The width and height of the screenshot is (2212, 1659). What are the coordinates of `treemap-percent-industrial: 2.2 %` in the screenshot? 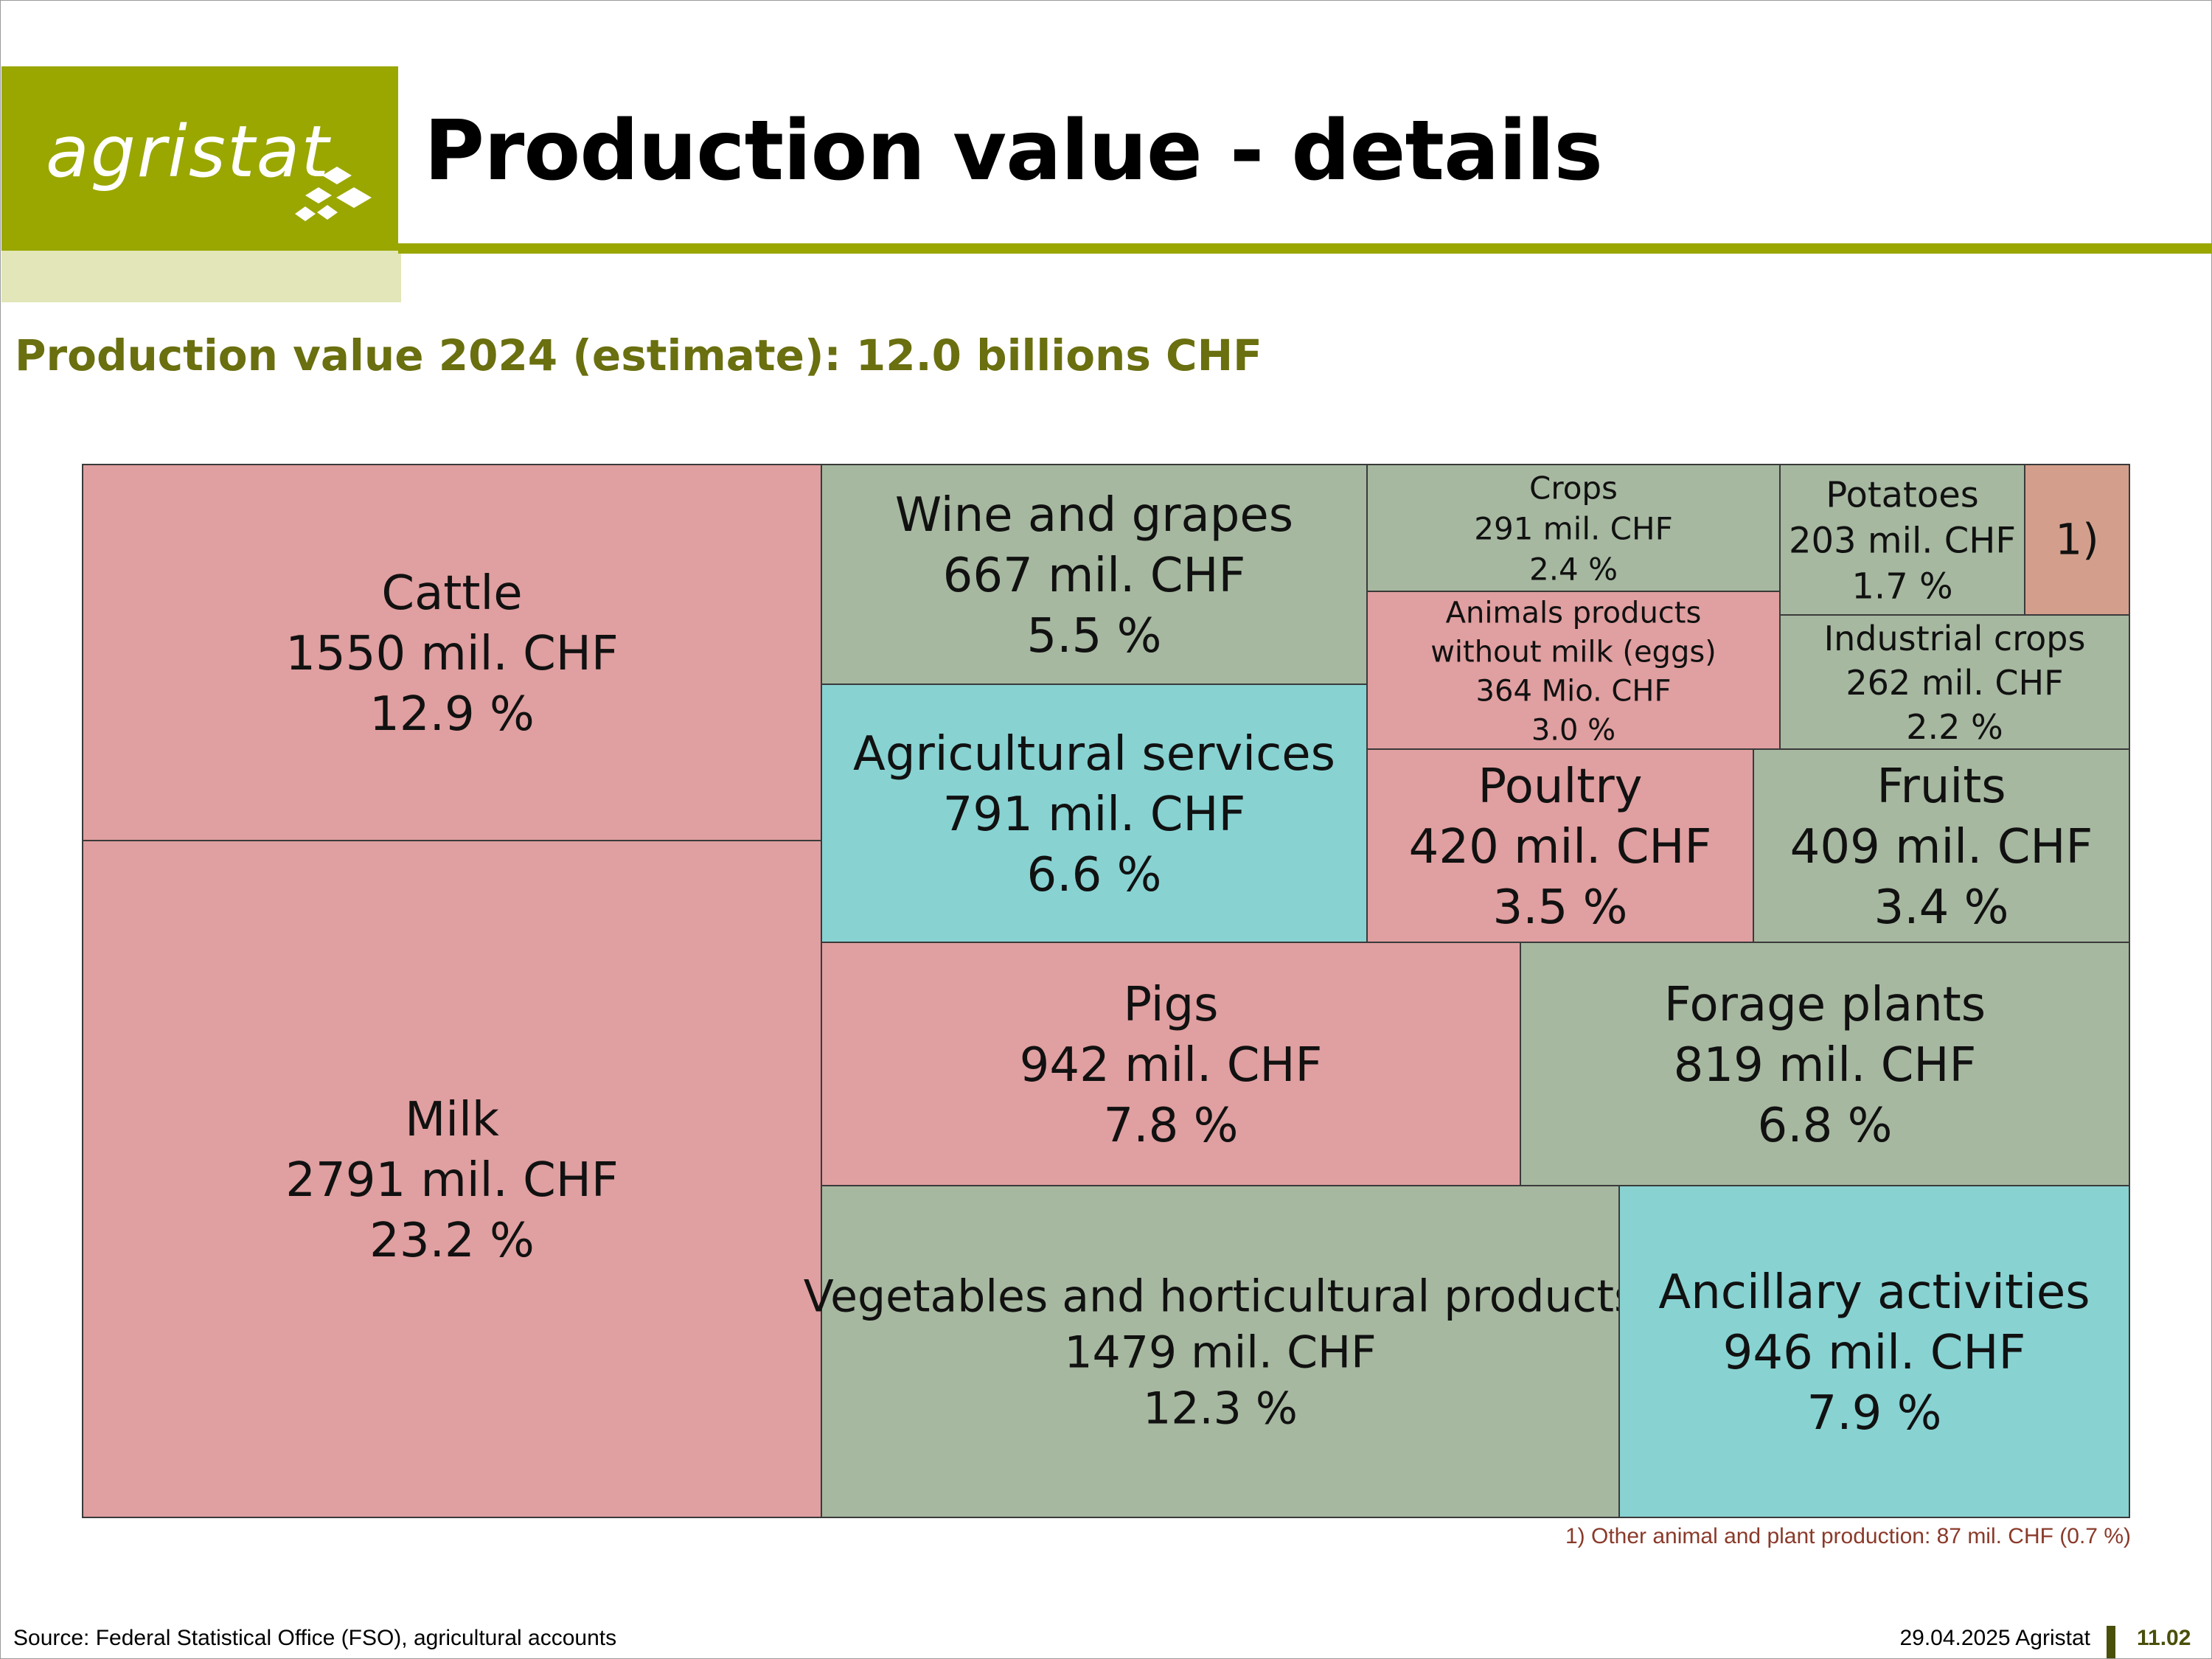 It's located at (1954, 727).